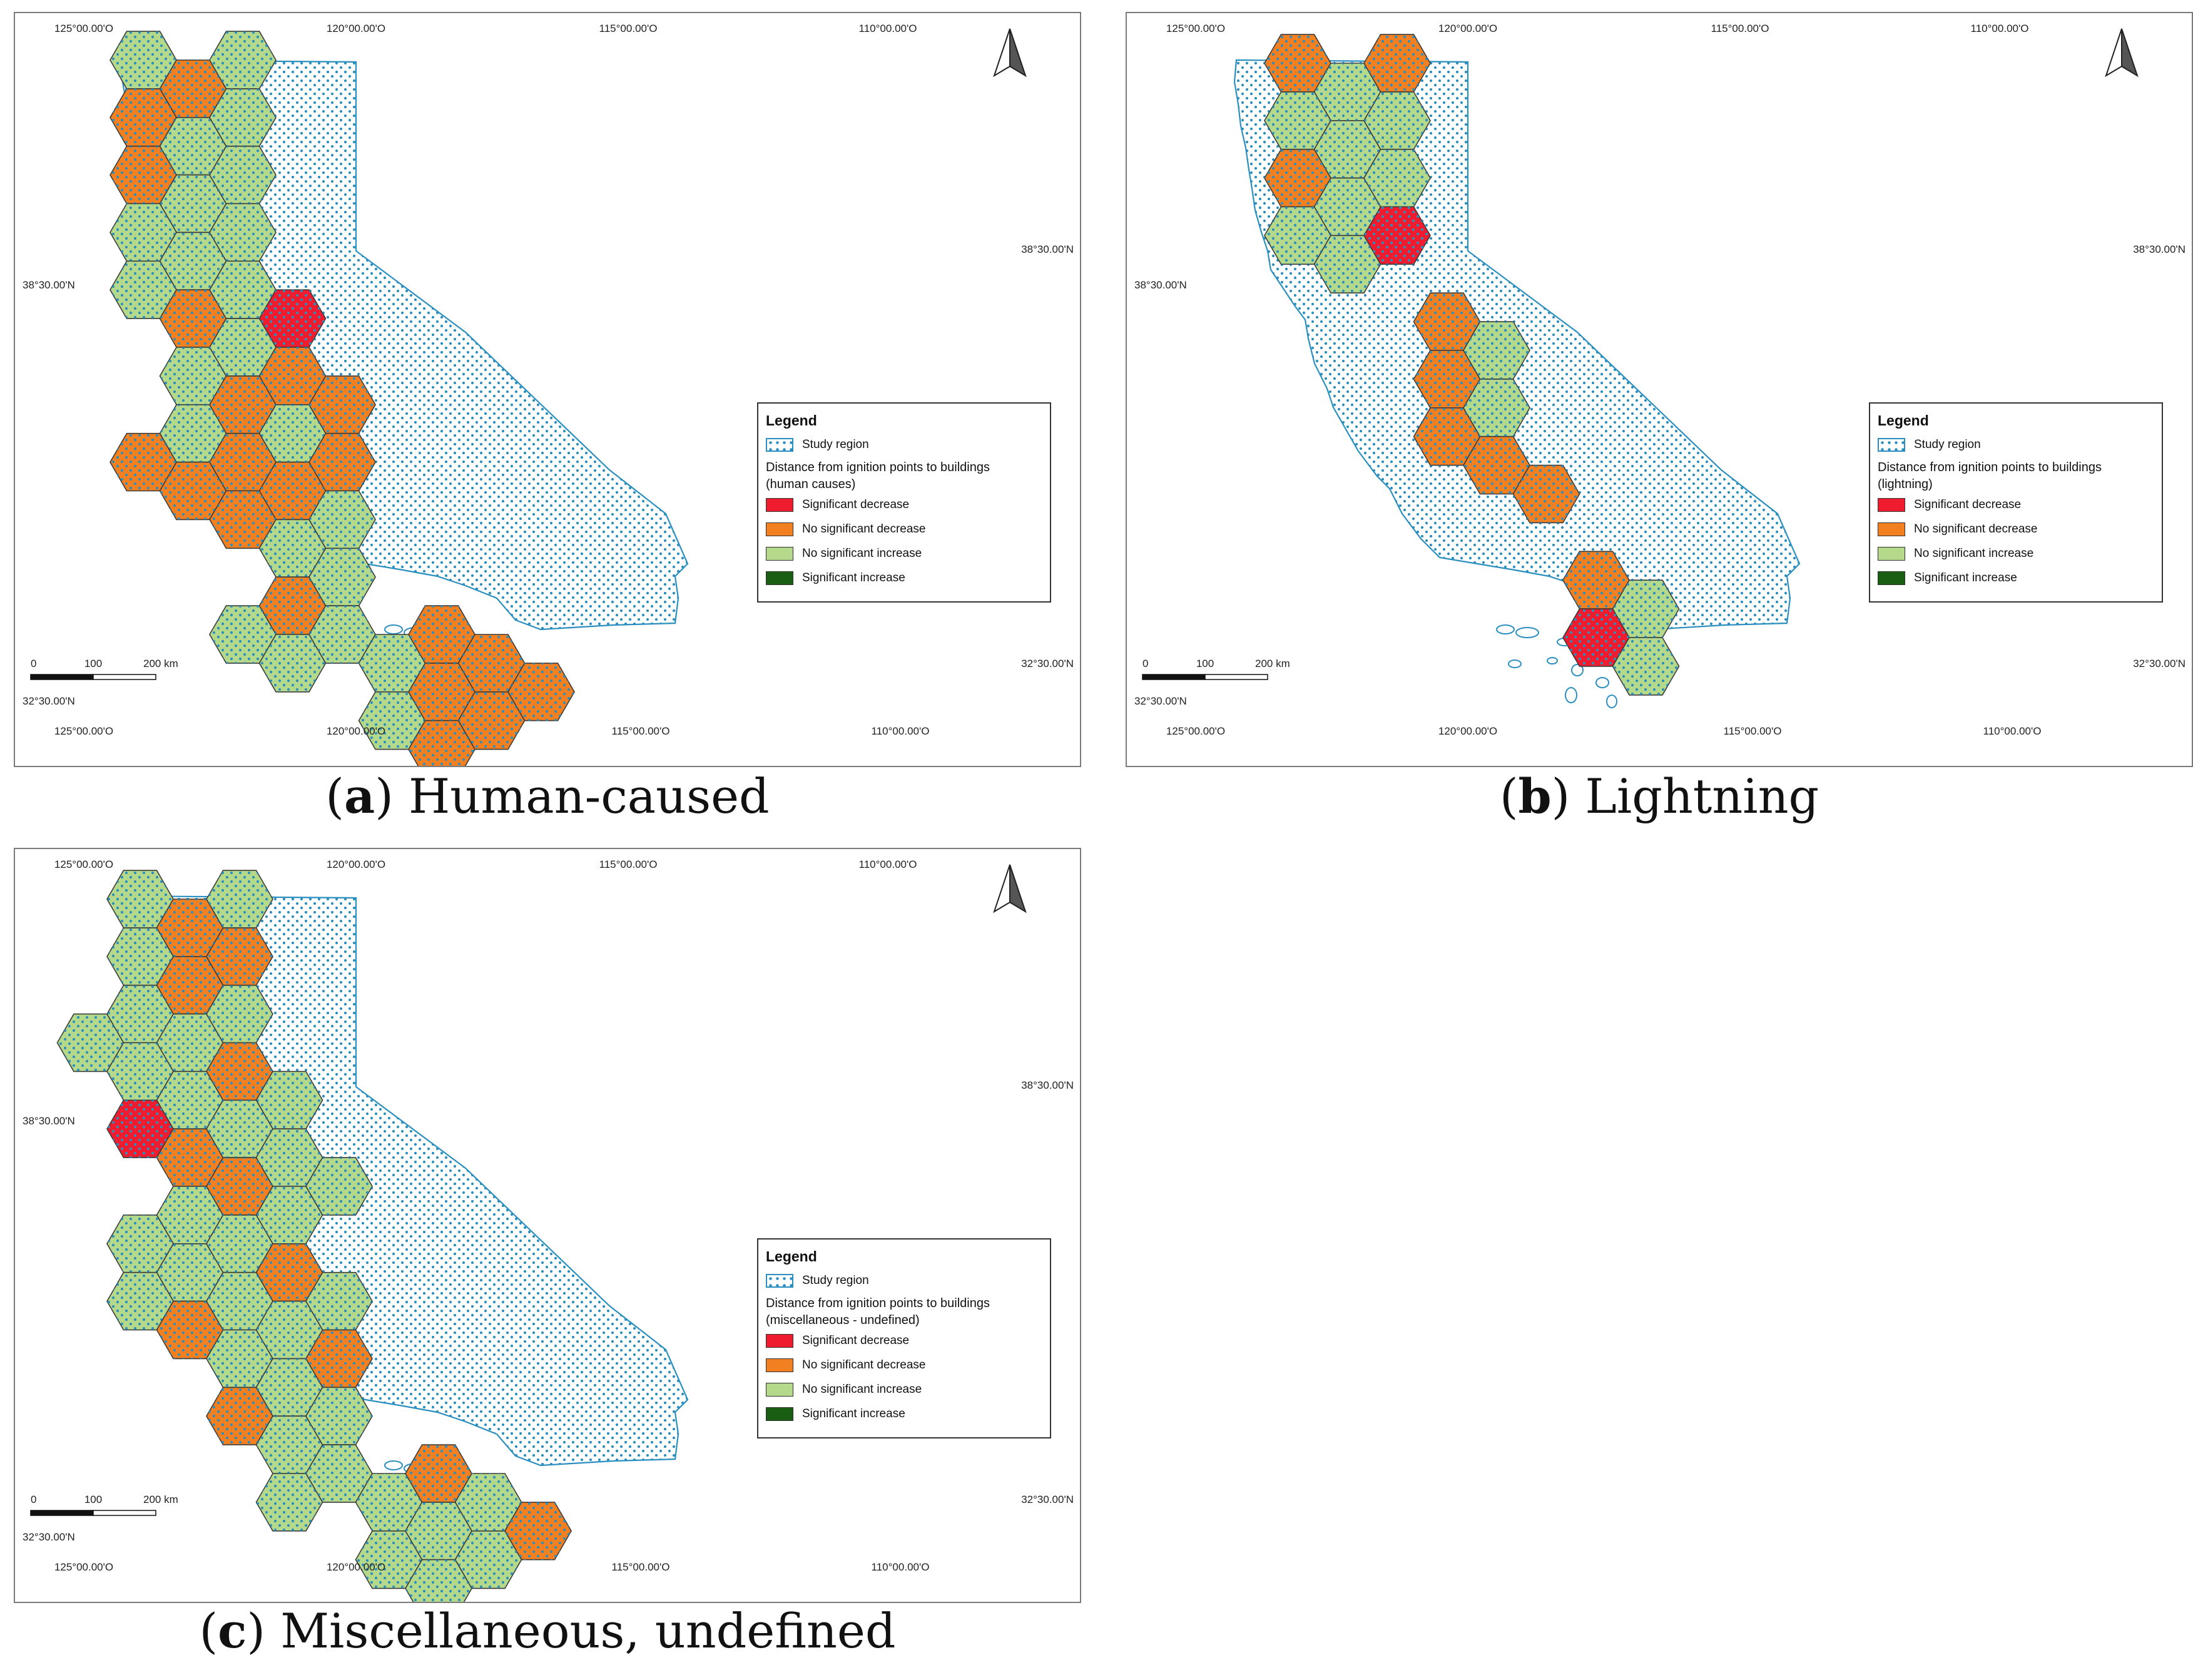  I want to click on scale-bar-label: 0, so click(34, 1499).